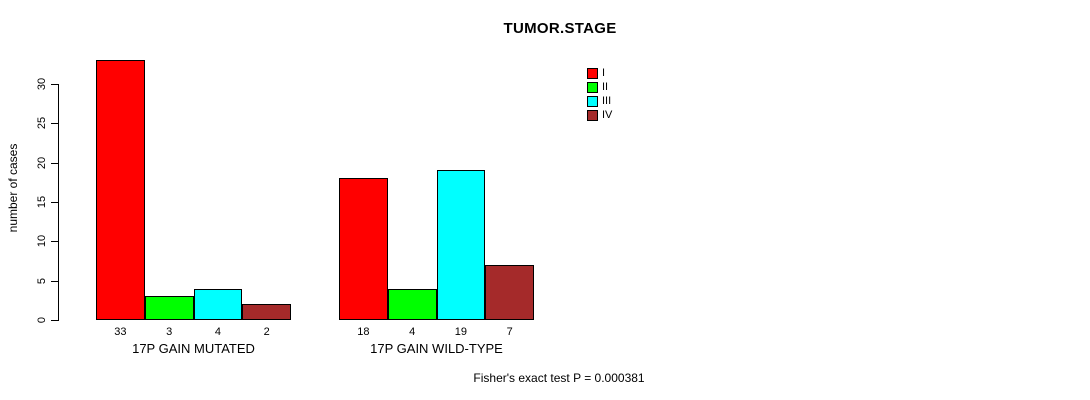 The width and height of the screenshot is (1090, 400). Describe the element at coordinates (42, 241) in the screenshot. I see `y-axis-tick-label: 10` at that location.